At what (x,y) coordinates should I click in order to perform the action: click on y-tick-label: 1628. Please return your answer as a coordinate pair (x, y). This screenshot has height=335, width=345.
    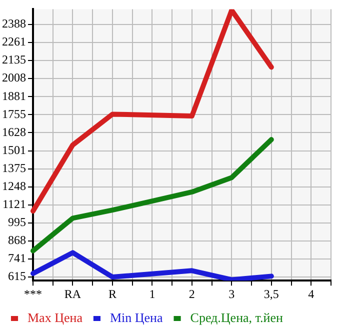
    Looking at the image, I should click on (14, 131).